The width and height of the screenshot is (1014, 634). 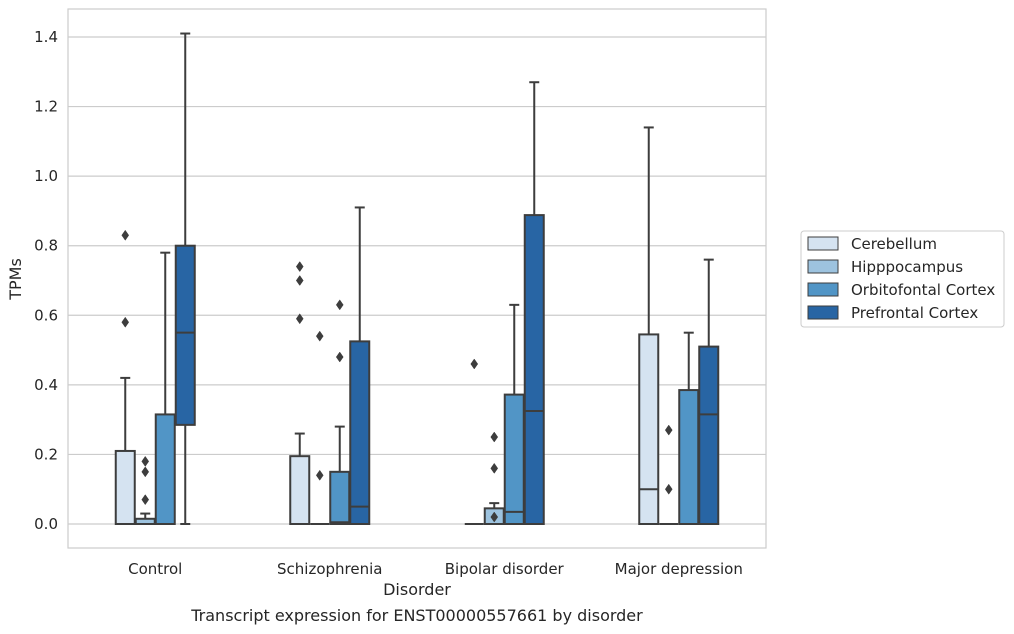 What do you see at coordinates (505, 569) in the screenshot?
I see `x-tick-label: Bipolar disorder` at bounding box center [505, 569].